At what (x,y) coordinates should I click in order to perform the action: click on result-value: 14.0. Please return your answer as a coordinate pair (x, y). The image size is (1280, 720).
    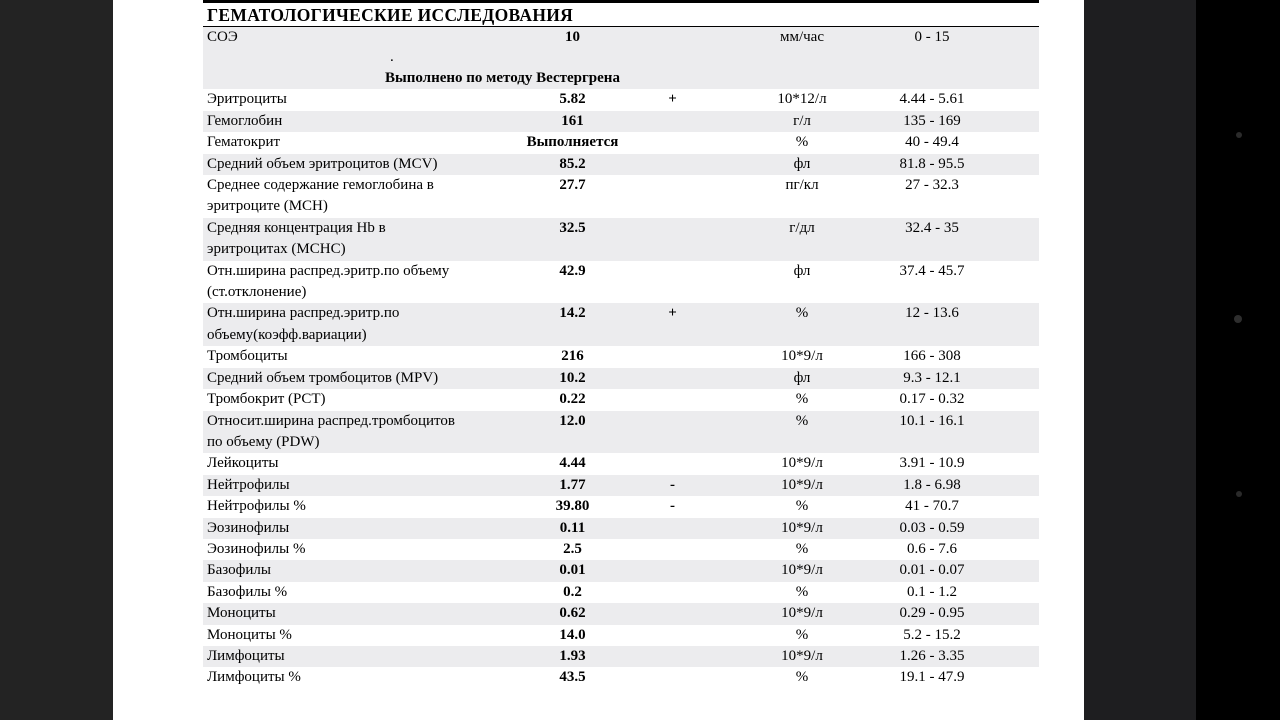
    Looking at the image, I should click on (572, 634).